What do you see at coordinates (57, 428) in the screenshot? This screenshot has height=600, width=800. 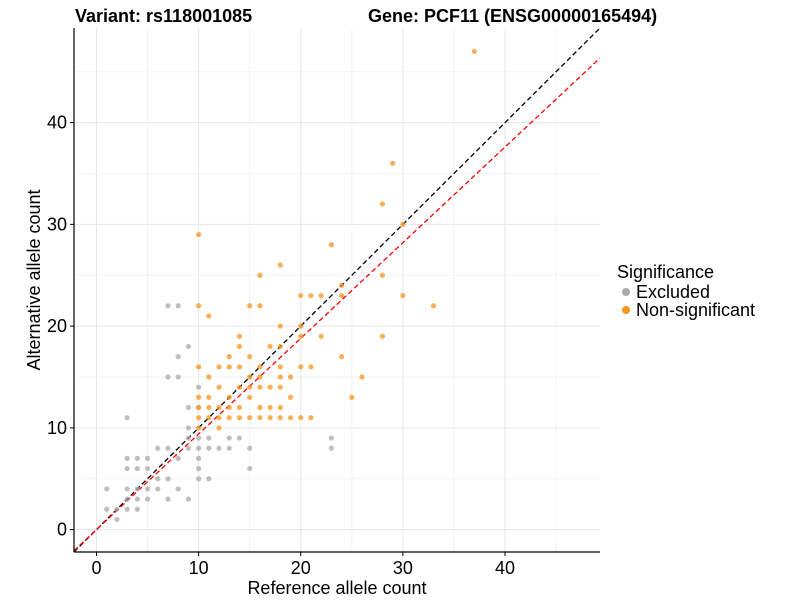 I see `y-tick-label: 10` at bounding box center [57, 428].